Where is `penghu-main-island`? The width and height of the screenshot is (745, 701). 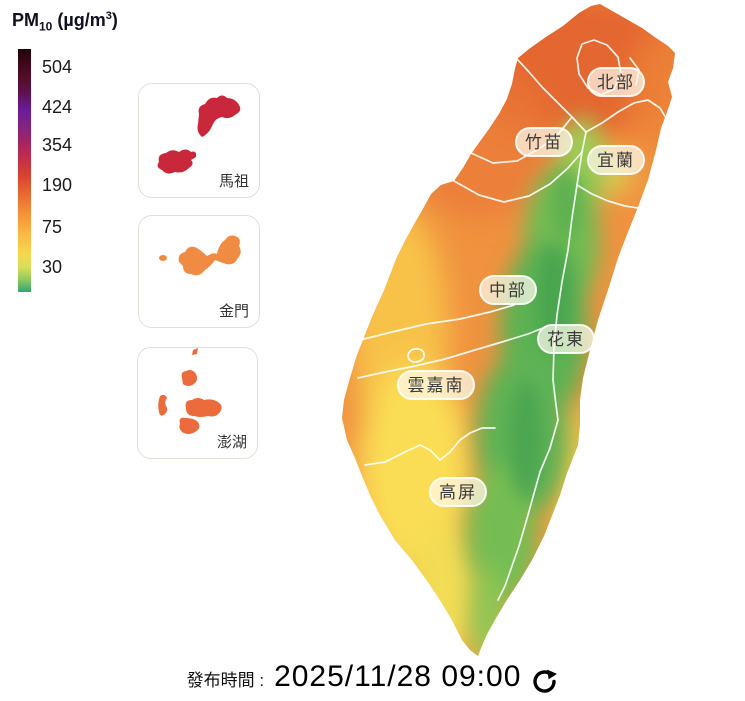 penghu-main-island is located at coordinates (203, 407).